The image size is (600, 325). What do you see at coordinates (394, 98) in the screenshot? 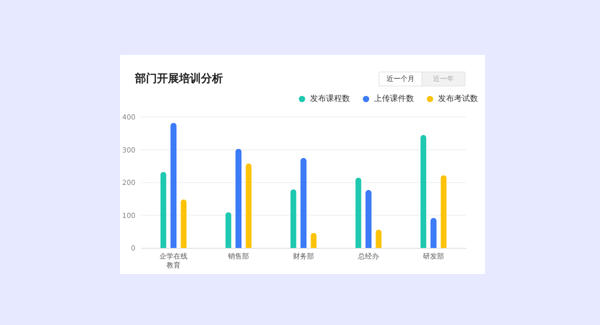
I see `legend-label: 上传课件数` at bounding box center [394, 98].